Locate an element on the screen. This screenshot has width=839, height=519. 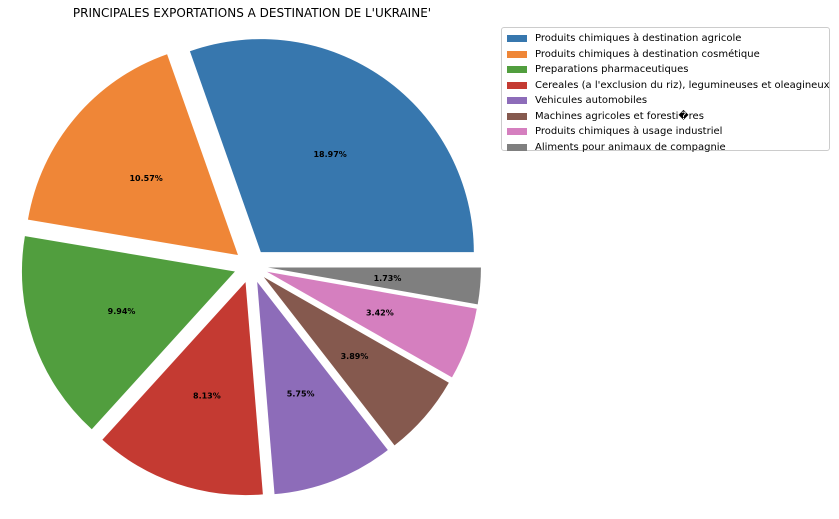
slice-percent-label: 5.75% is located at coordinates (301, 394).